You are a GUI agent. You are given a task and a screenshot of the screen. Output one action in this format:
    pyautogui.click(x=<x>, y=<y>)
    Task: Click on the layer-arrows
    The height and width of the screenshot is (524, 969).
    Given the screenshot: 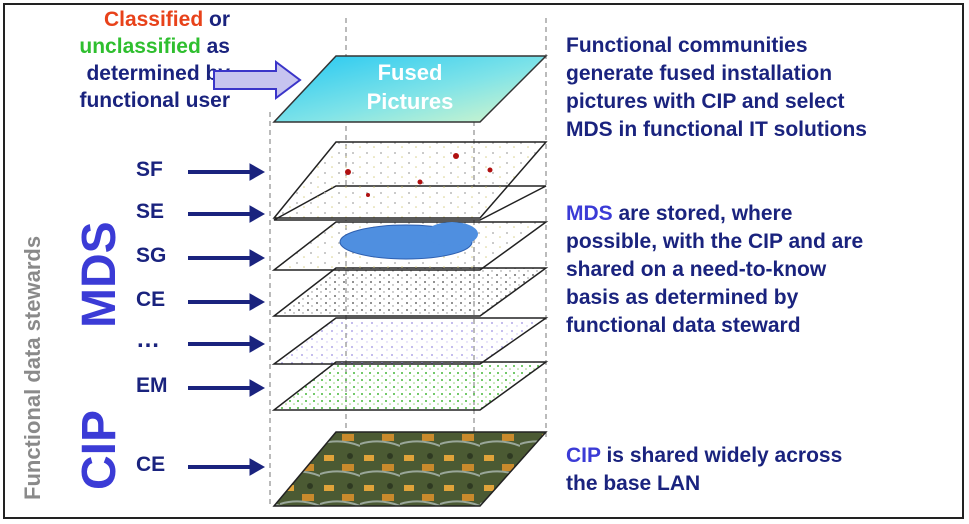 What is the action you would take?
    pyautogui.click(x=227, y=319)
    